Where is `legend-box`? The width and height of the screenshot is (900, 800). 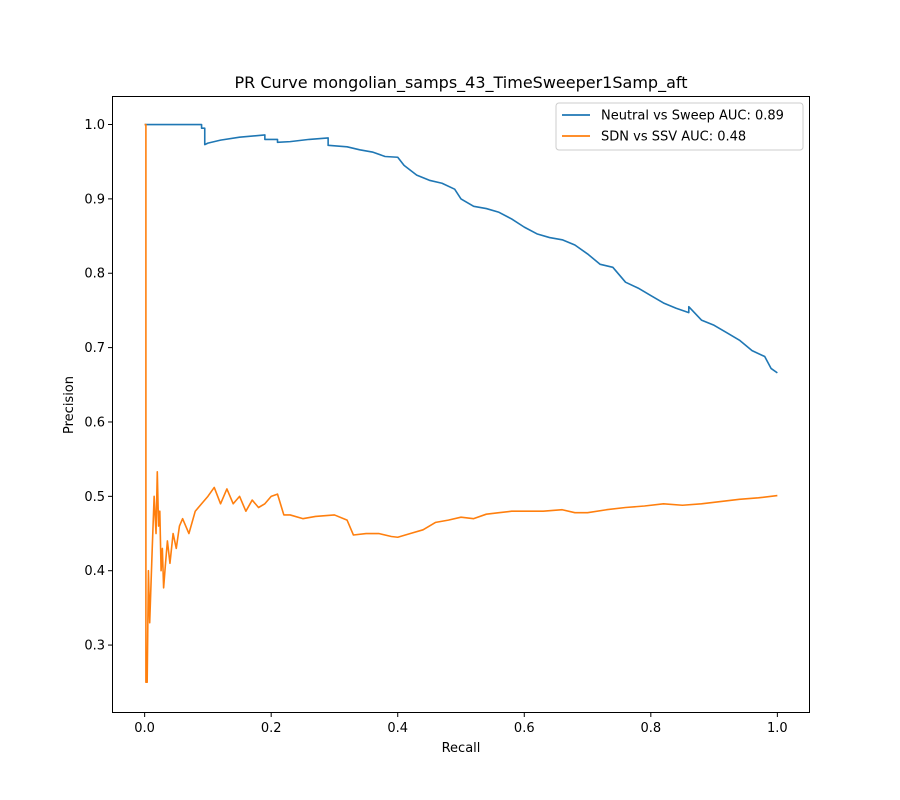
legend-box is located at coordinates (679, 126).